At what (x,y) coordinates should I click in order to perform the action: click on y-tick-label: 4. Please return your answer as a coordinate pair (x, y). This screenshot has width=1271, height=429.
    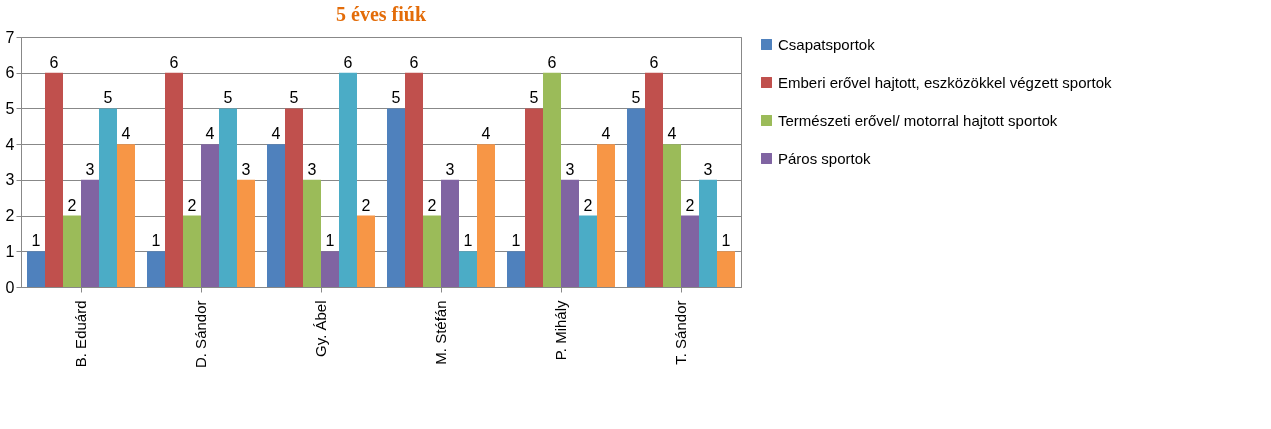
    Looking at the image, I should click on (10, 144).